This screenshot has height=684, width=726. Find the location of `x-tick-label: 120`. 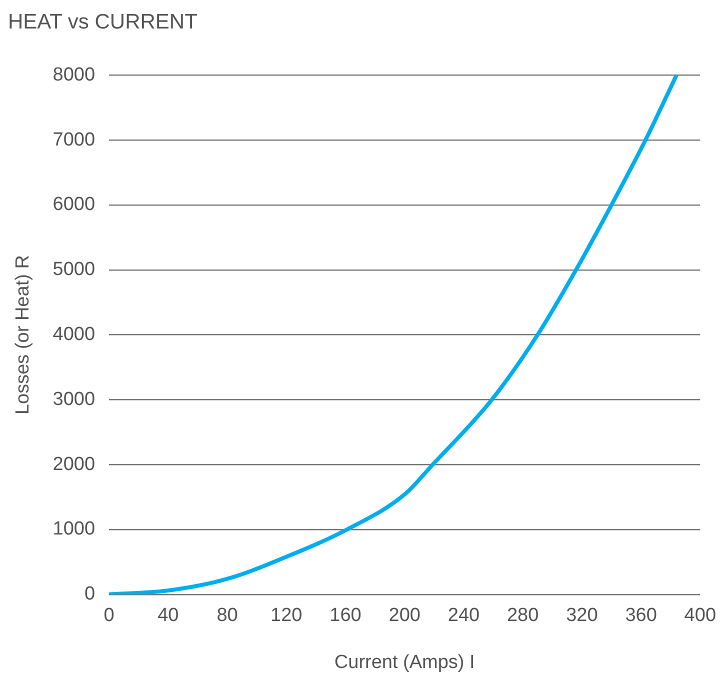

x-tick-label: 120 is located at coordinates (286, 615).